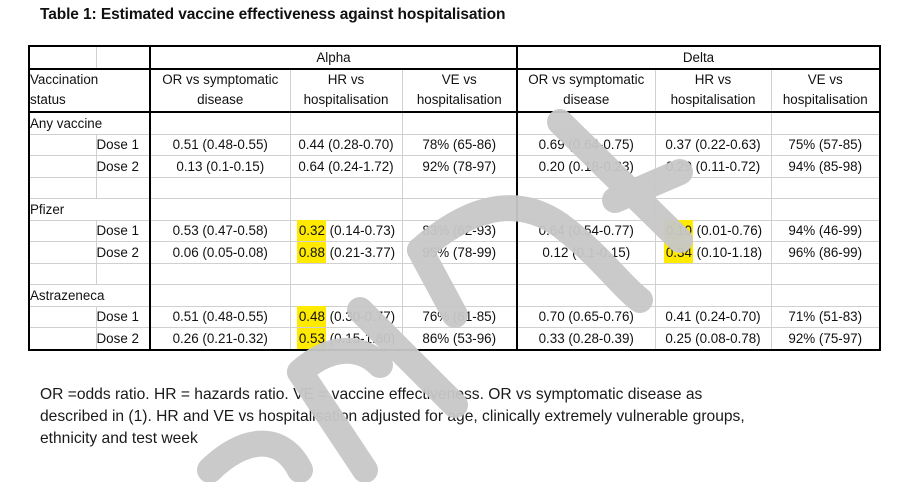 The width and height of the screenshot is (902, 482). Describe the element at coordinates (678, 252) in the screenshot. I see `highlighted-hr-value: 0.34` at that location.